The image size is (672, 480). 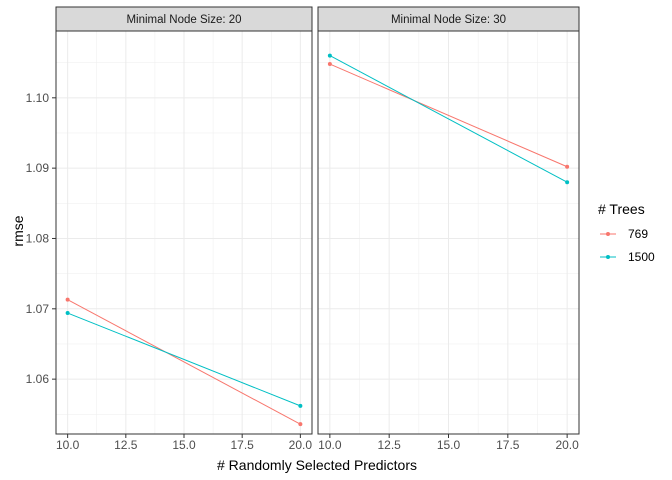 I want to click on y-tick-label: 1.07, so click(x=38, y=309).